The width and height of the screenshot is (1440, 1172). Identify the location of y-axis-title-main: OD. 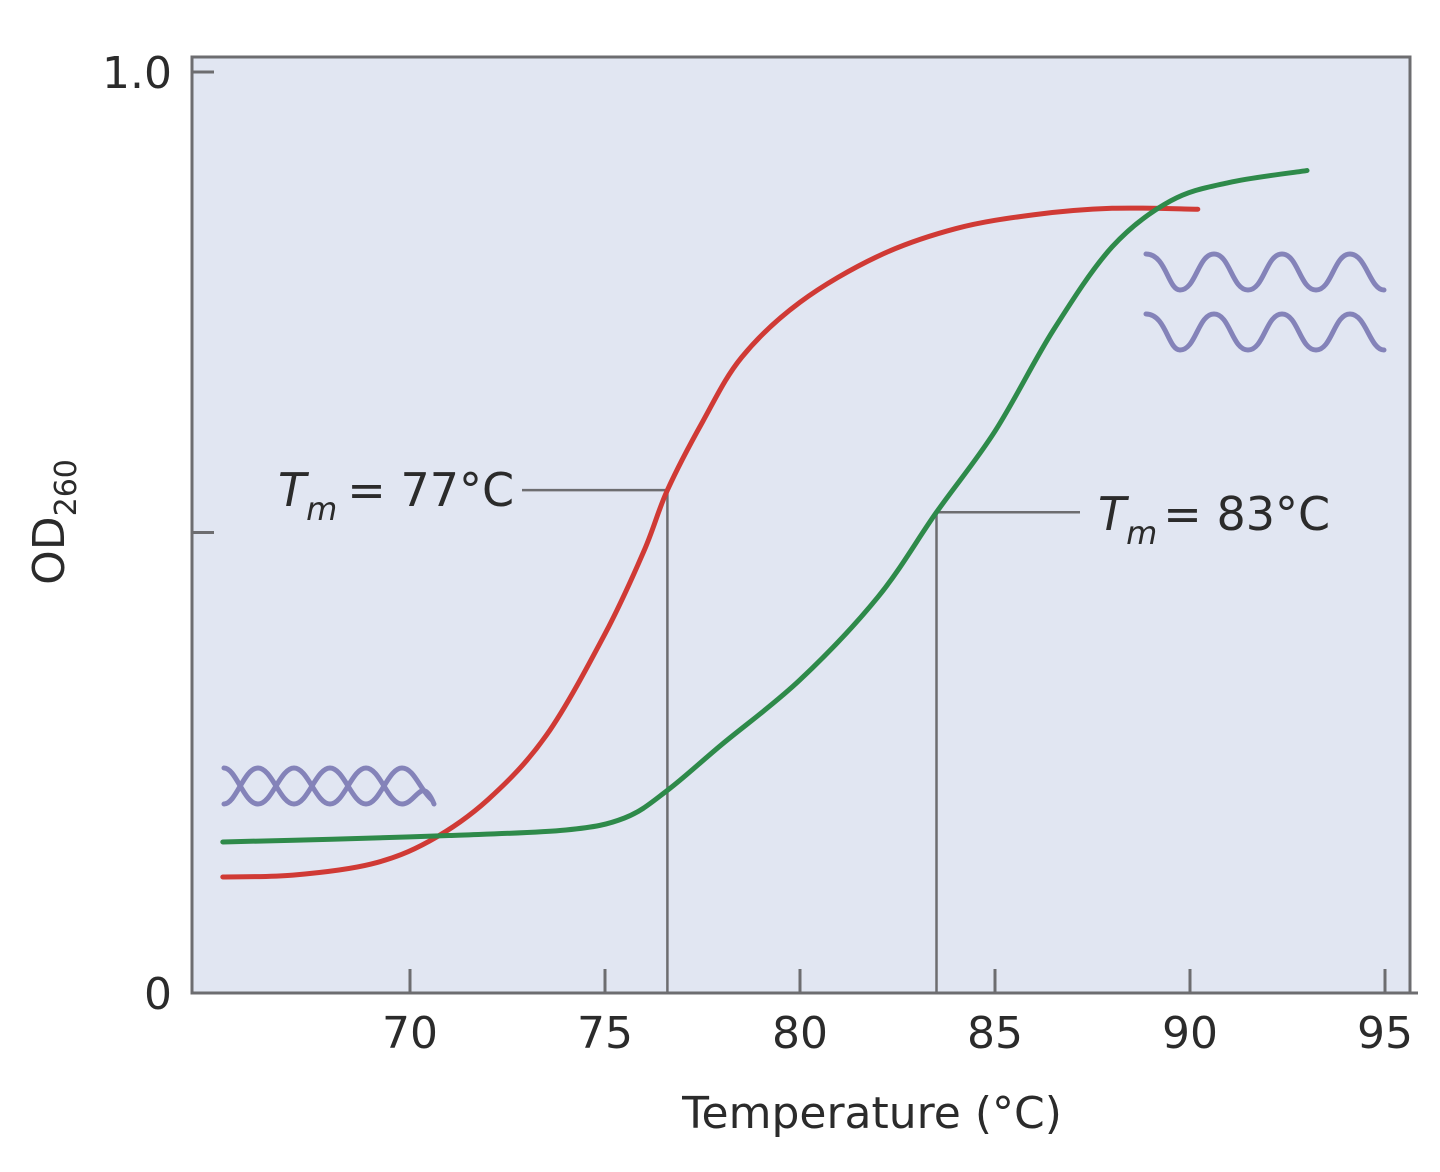
(49, 550).